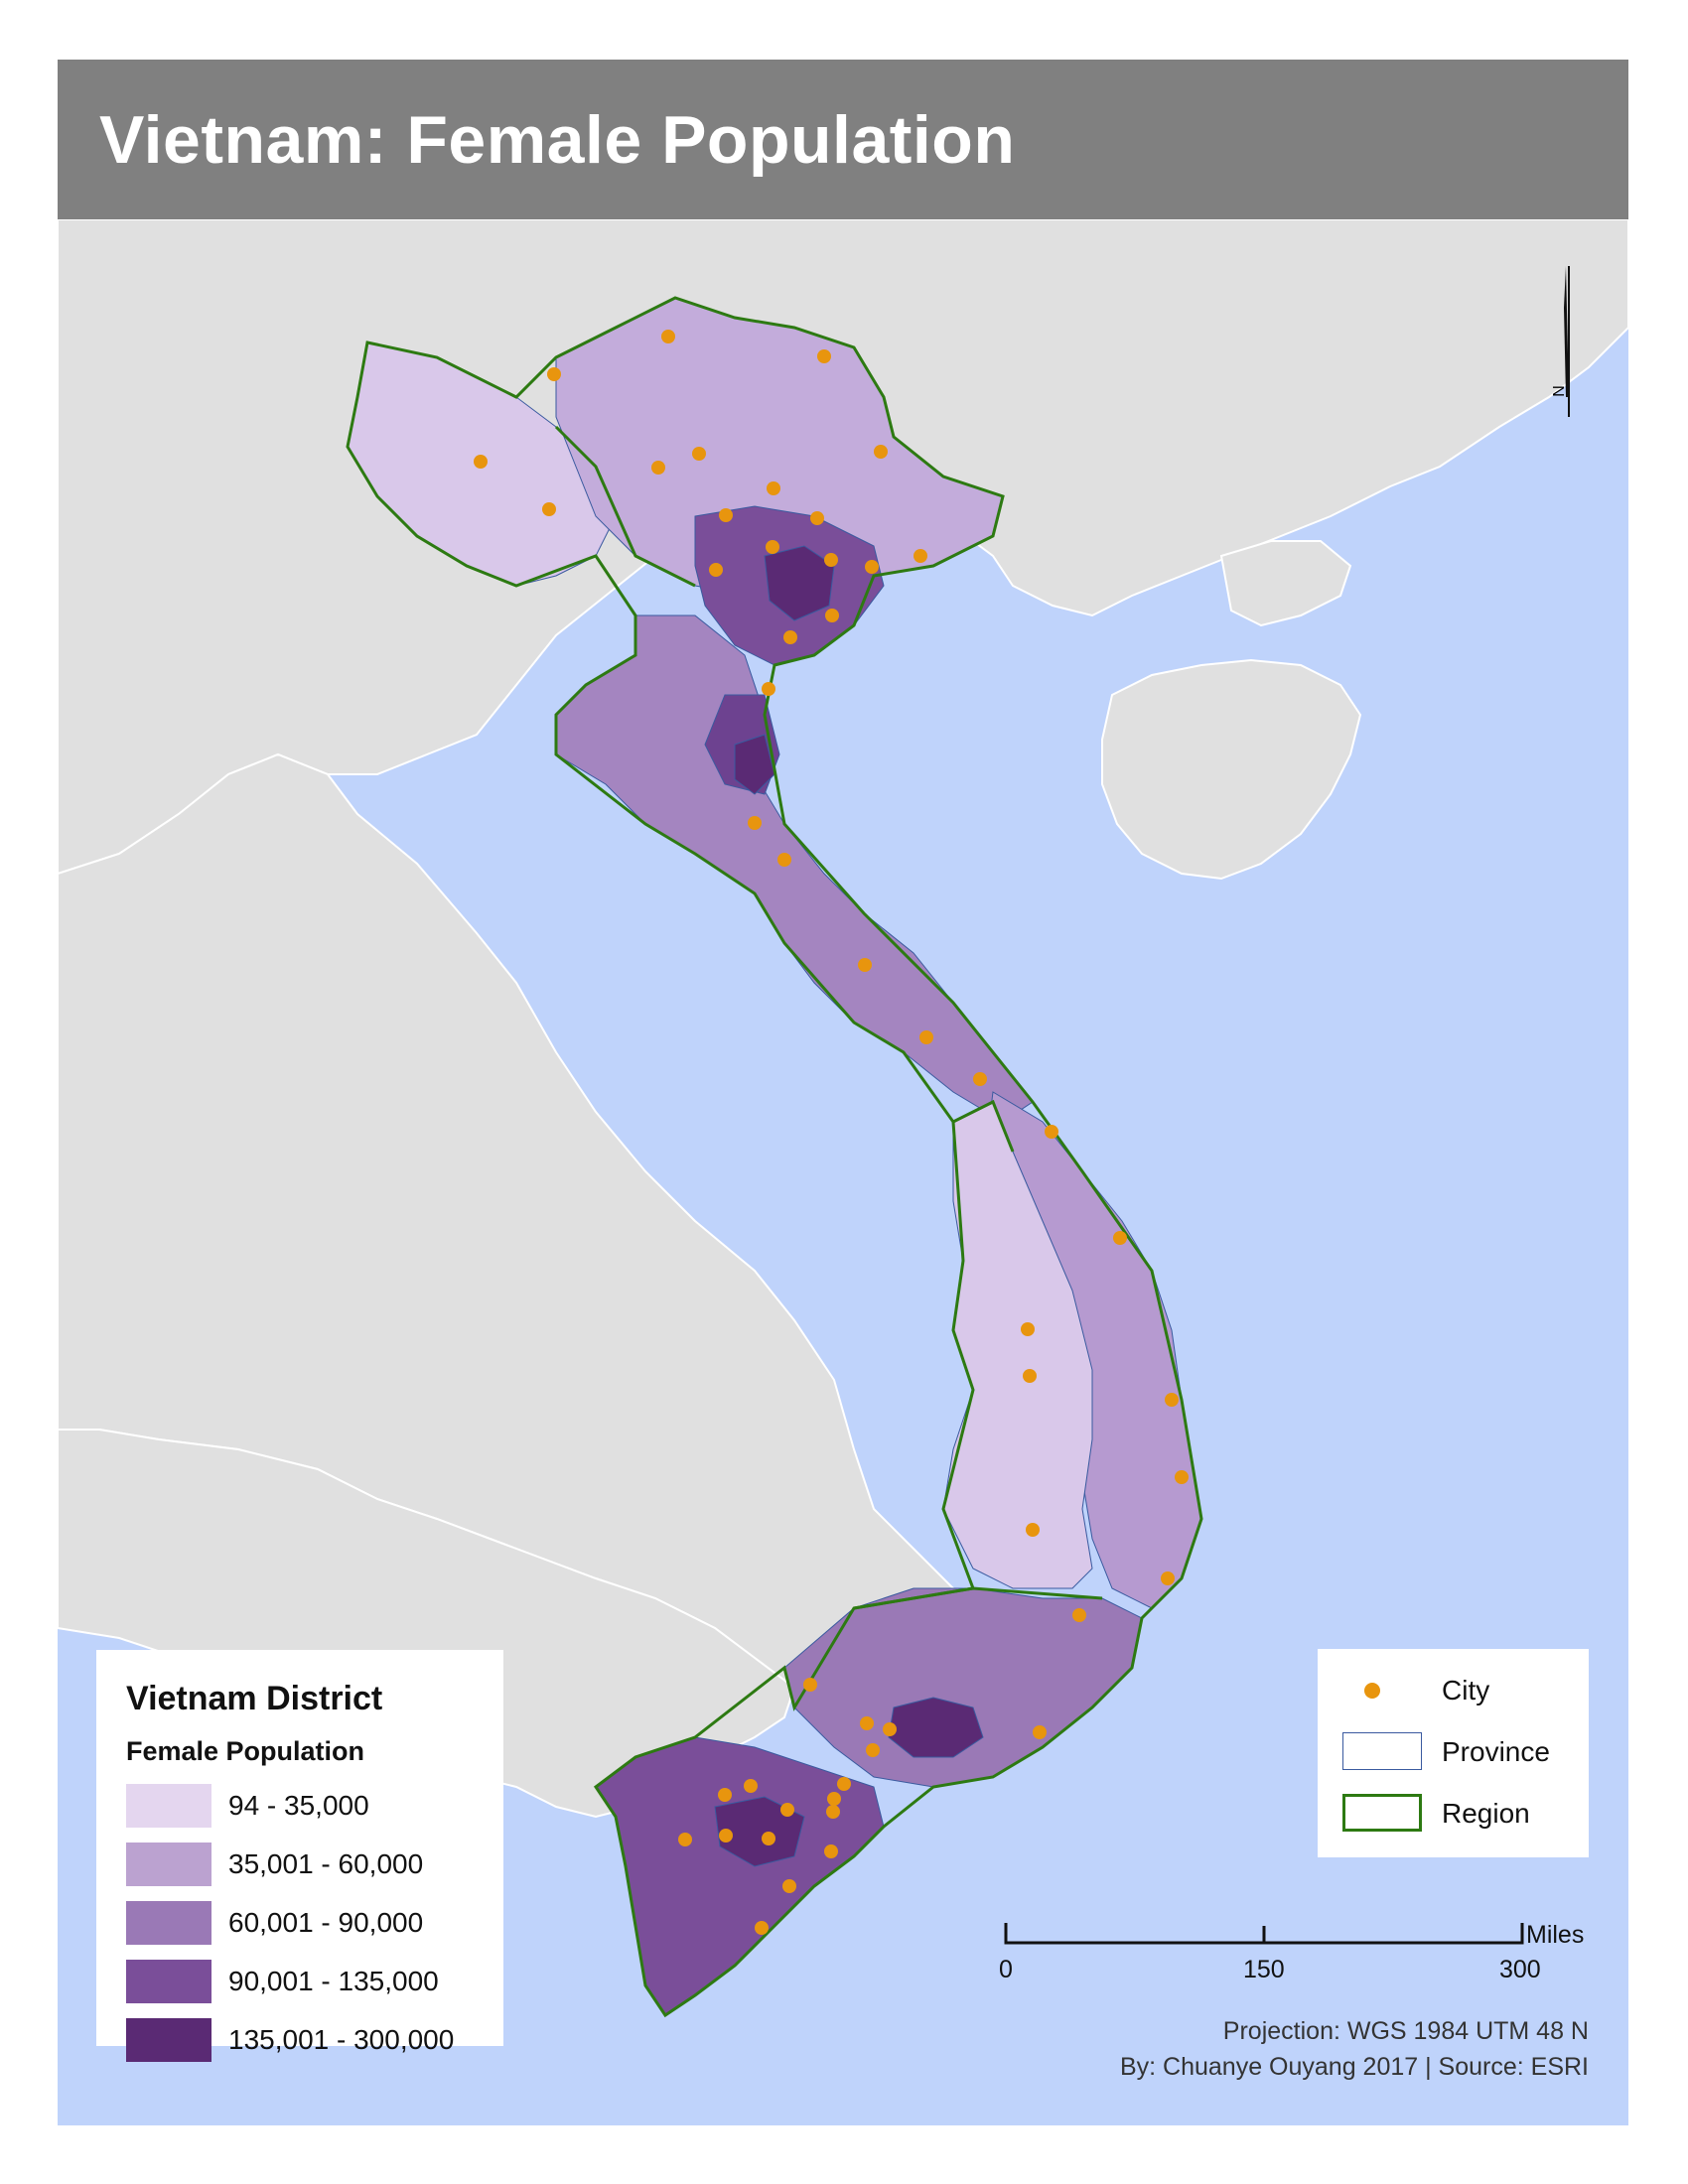 Image resolution: width=1688 pixels, height=2184 pixels. I want to click on leizhou-peninsula, so click(1285, 583).